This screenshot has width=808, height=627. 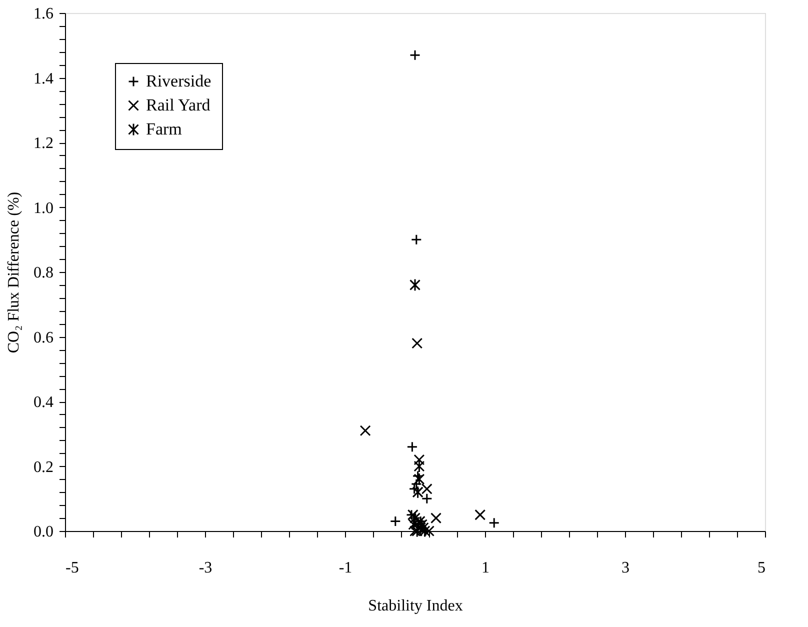 What do you see at coordinates (44, 402) in the screenshot?
I see `y-tick-label: 0.4` at bounding box center [44, 402].